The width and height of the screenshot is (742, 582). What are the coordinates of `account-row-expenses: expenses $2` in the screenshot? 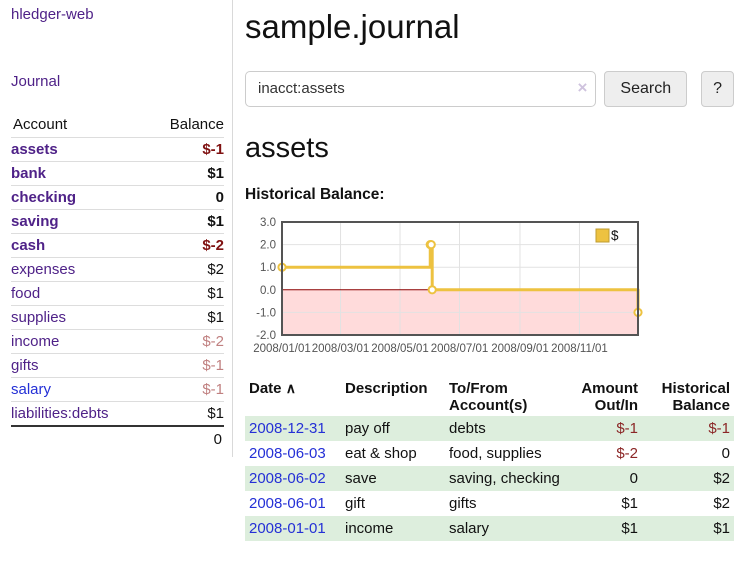 It's located at (117, 269).